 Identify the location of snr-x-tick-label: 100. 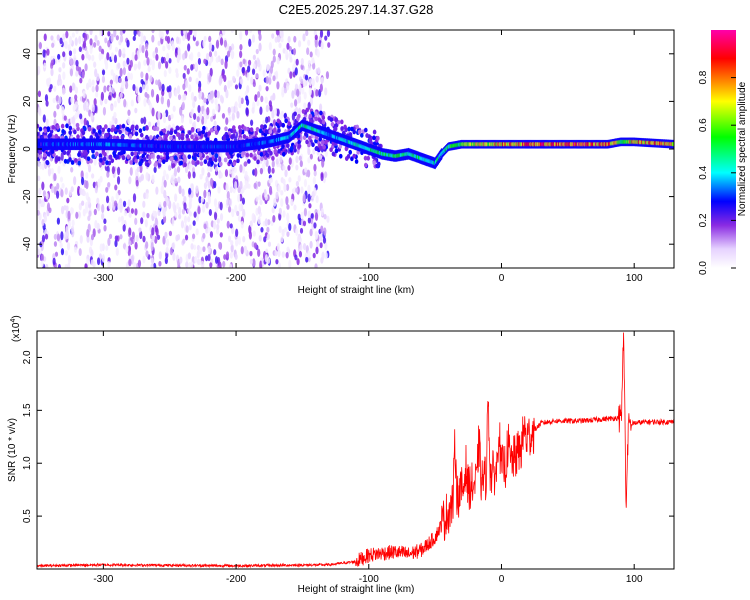
(634, 579).